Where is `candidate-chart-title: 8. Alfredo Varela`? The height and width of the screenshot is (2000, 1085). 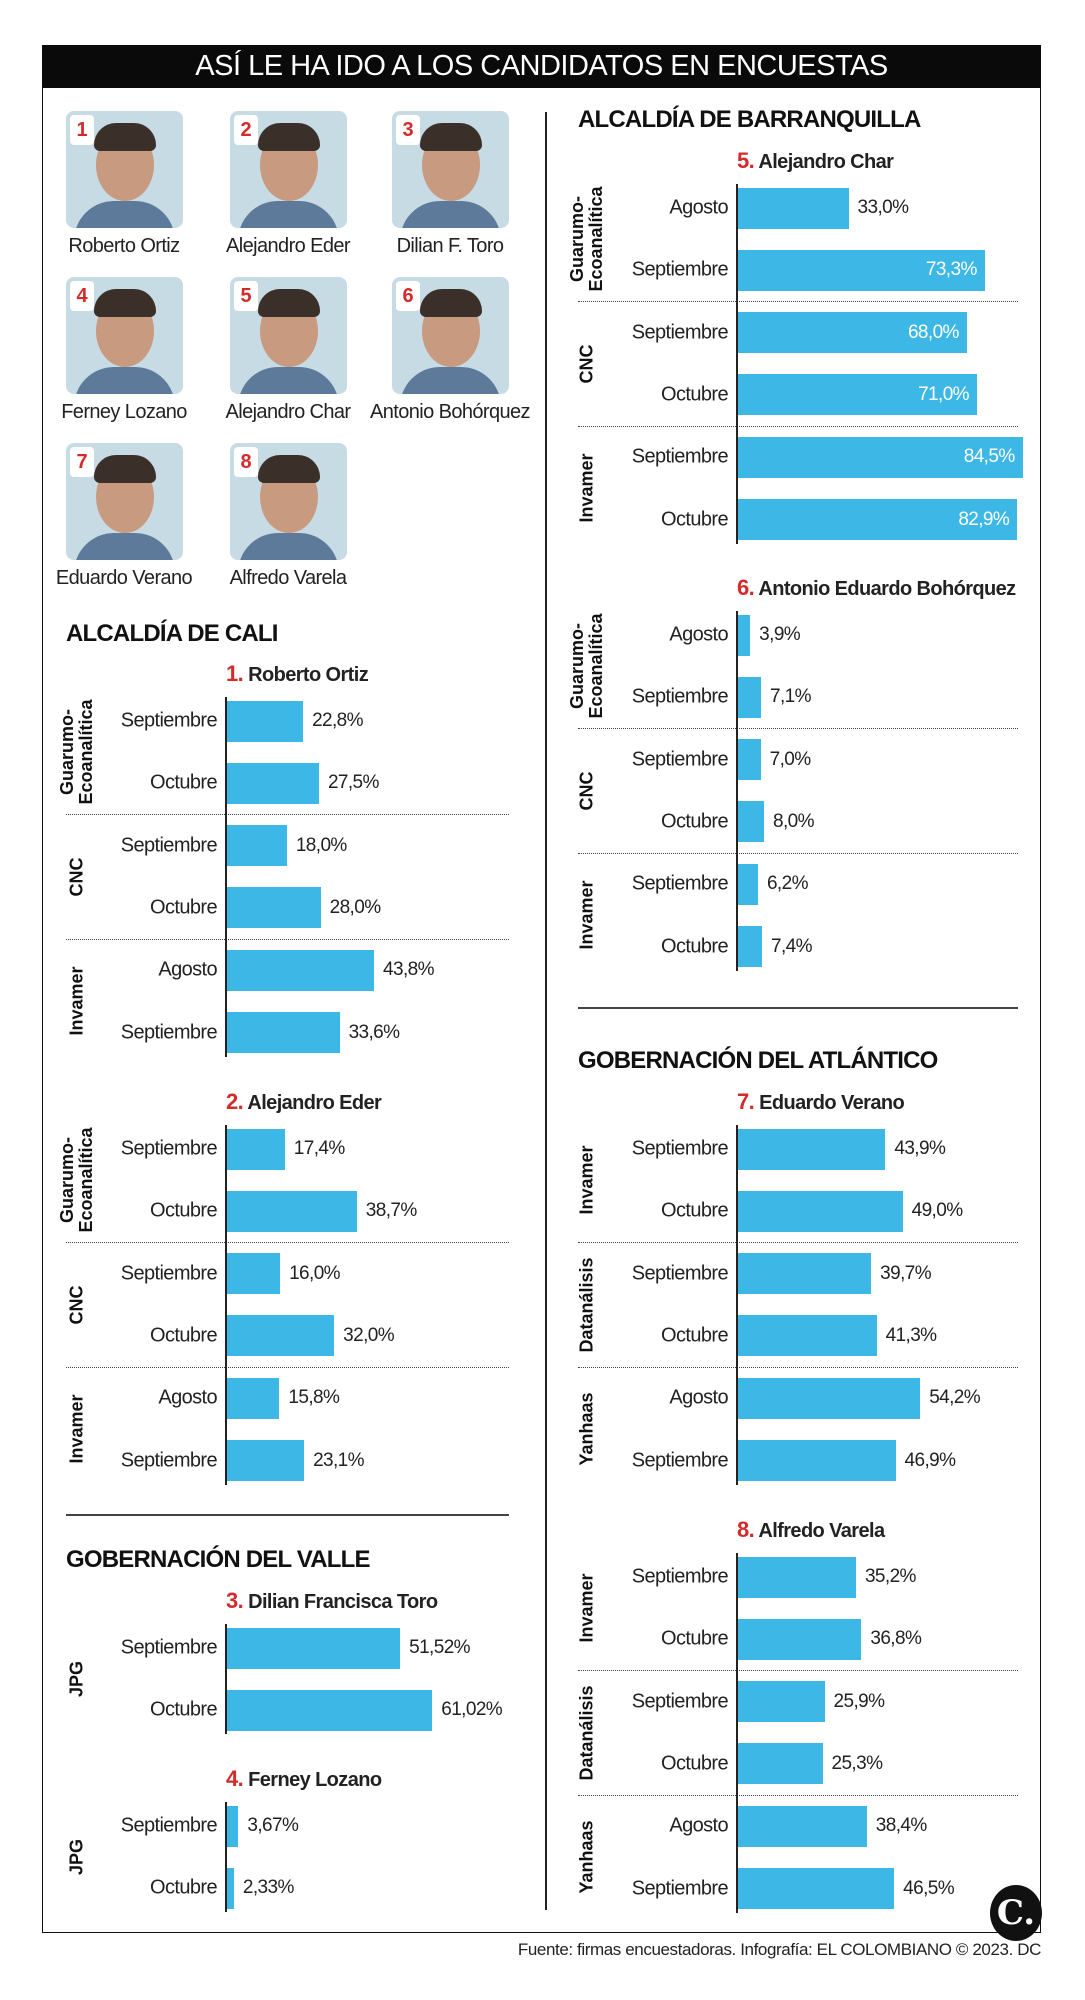 candidate-chart-title: 8. Alfredo Varela is located at coordinates (811, 1530).